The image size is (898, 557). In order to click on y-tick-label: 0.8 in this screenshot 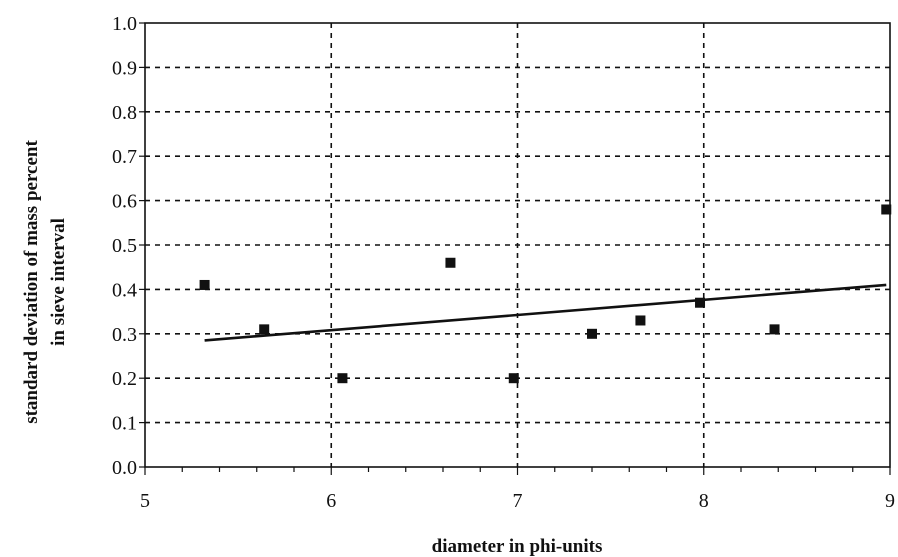, I will do `click(124, 113)`.